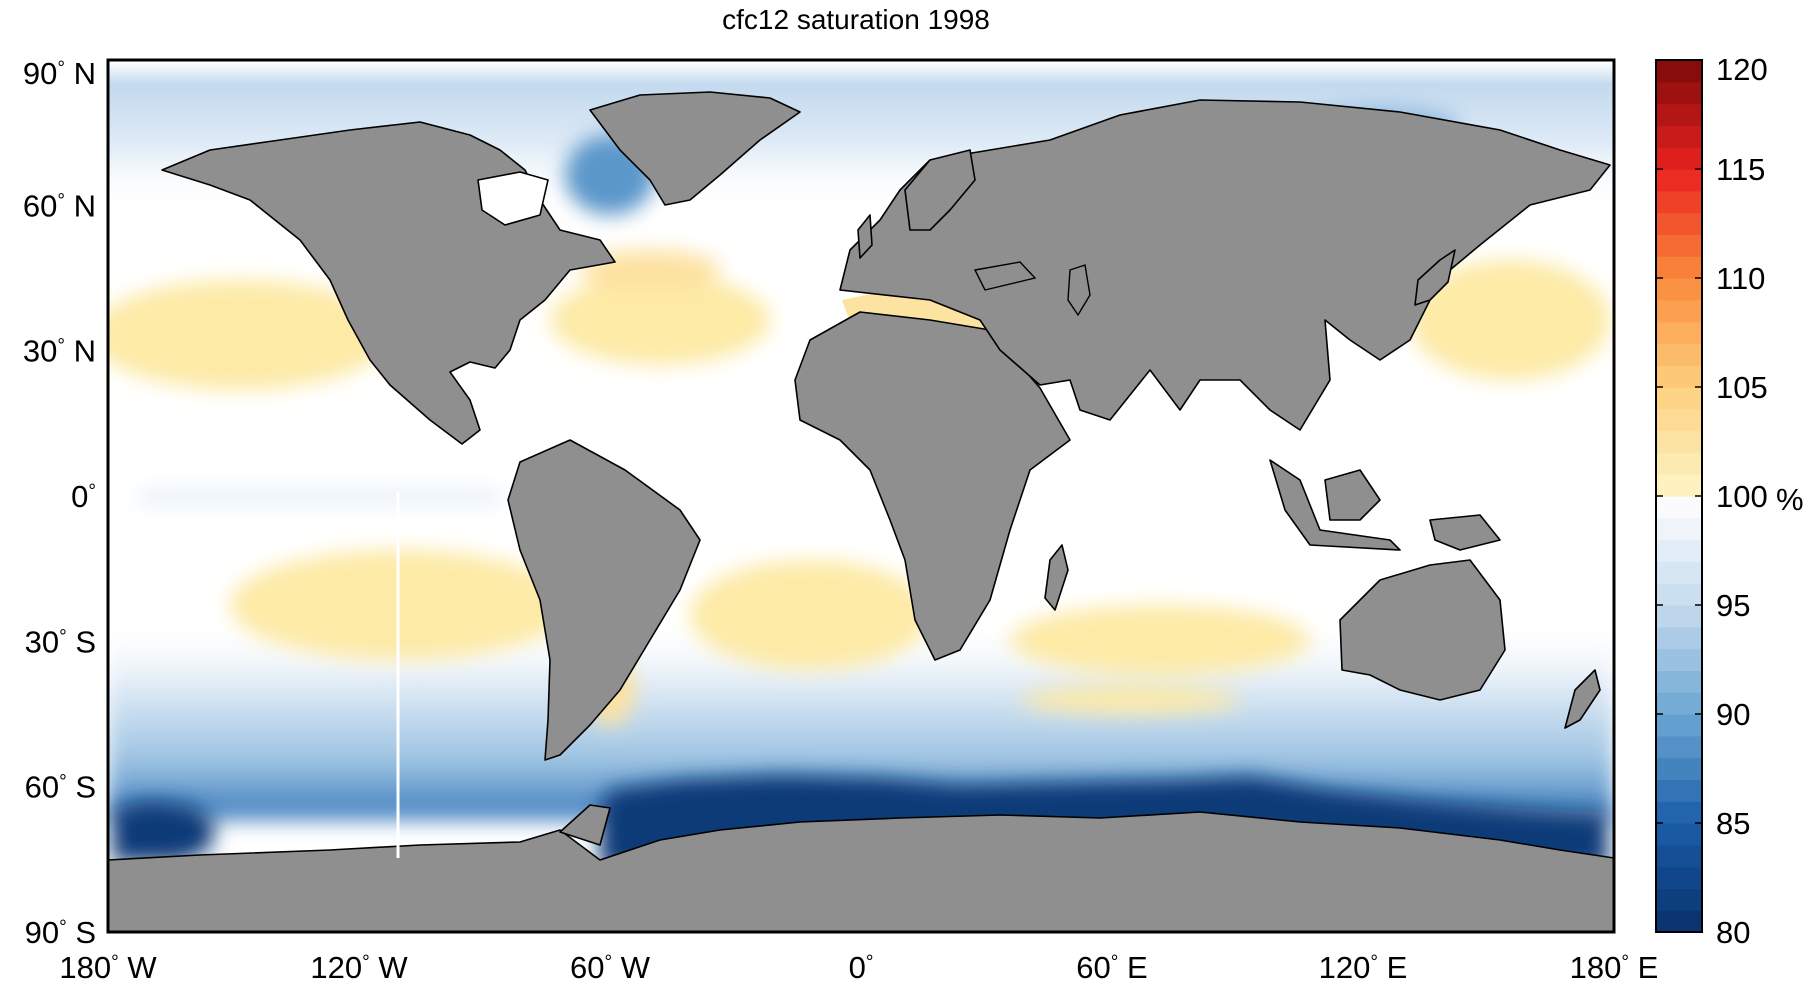 The image size is (1808, 984). I want to click on colorbar-unit: %, so click(1790, 499).